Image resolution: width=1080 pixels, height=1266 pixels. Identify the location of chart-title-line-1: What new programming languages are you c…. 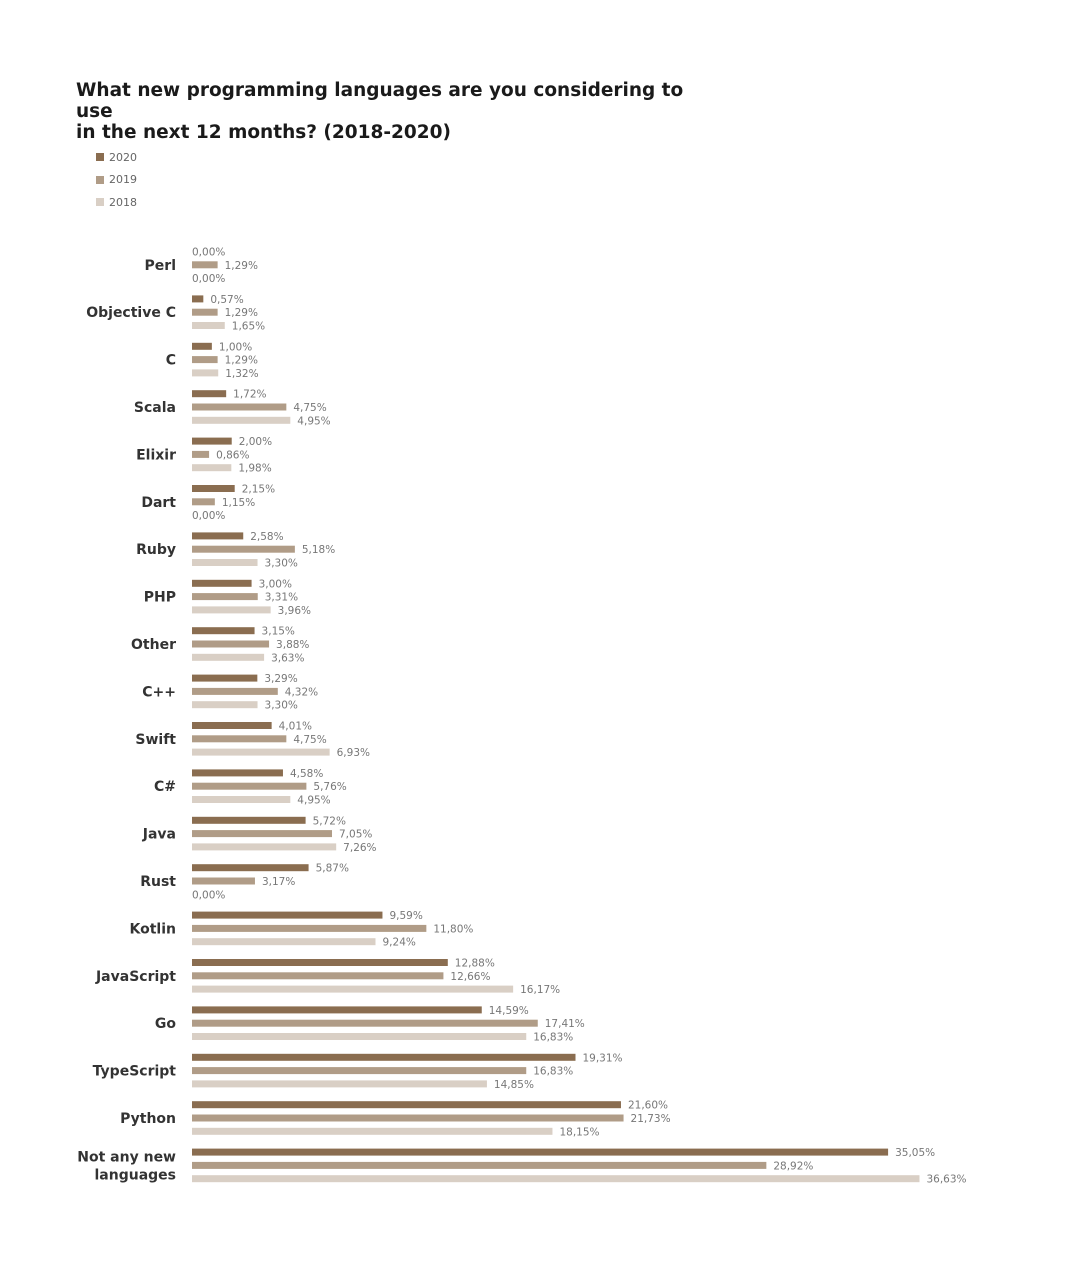
(380, 101).